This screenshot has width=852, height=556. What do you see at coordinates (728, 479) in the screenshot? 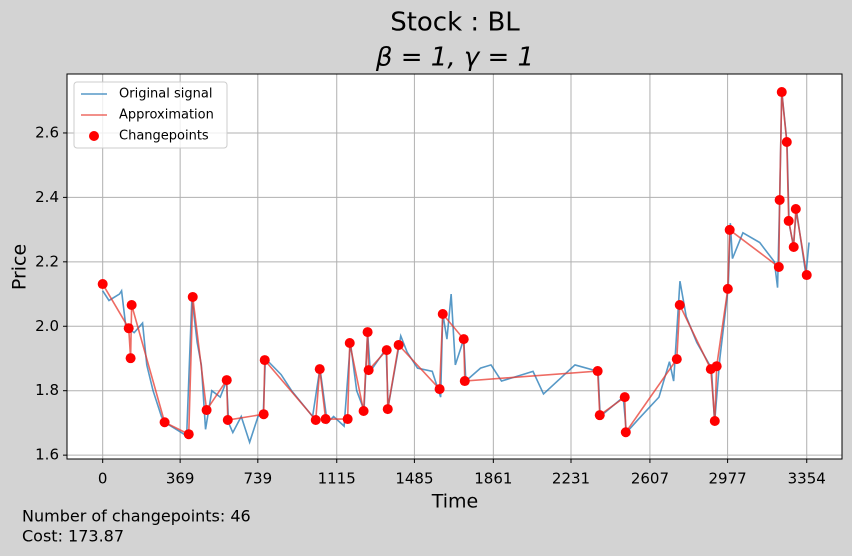
I see `x-tick-label: 2977` at bounding box center [728, 479].